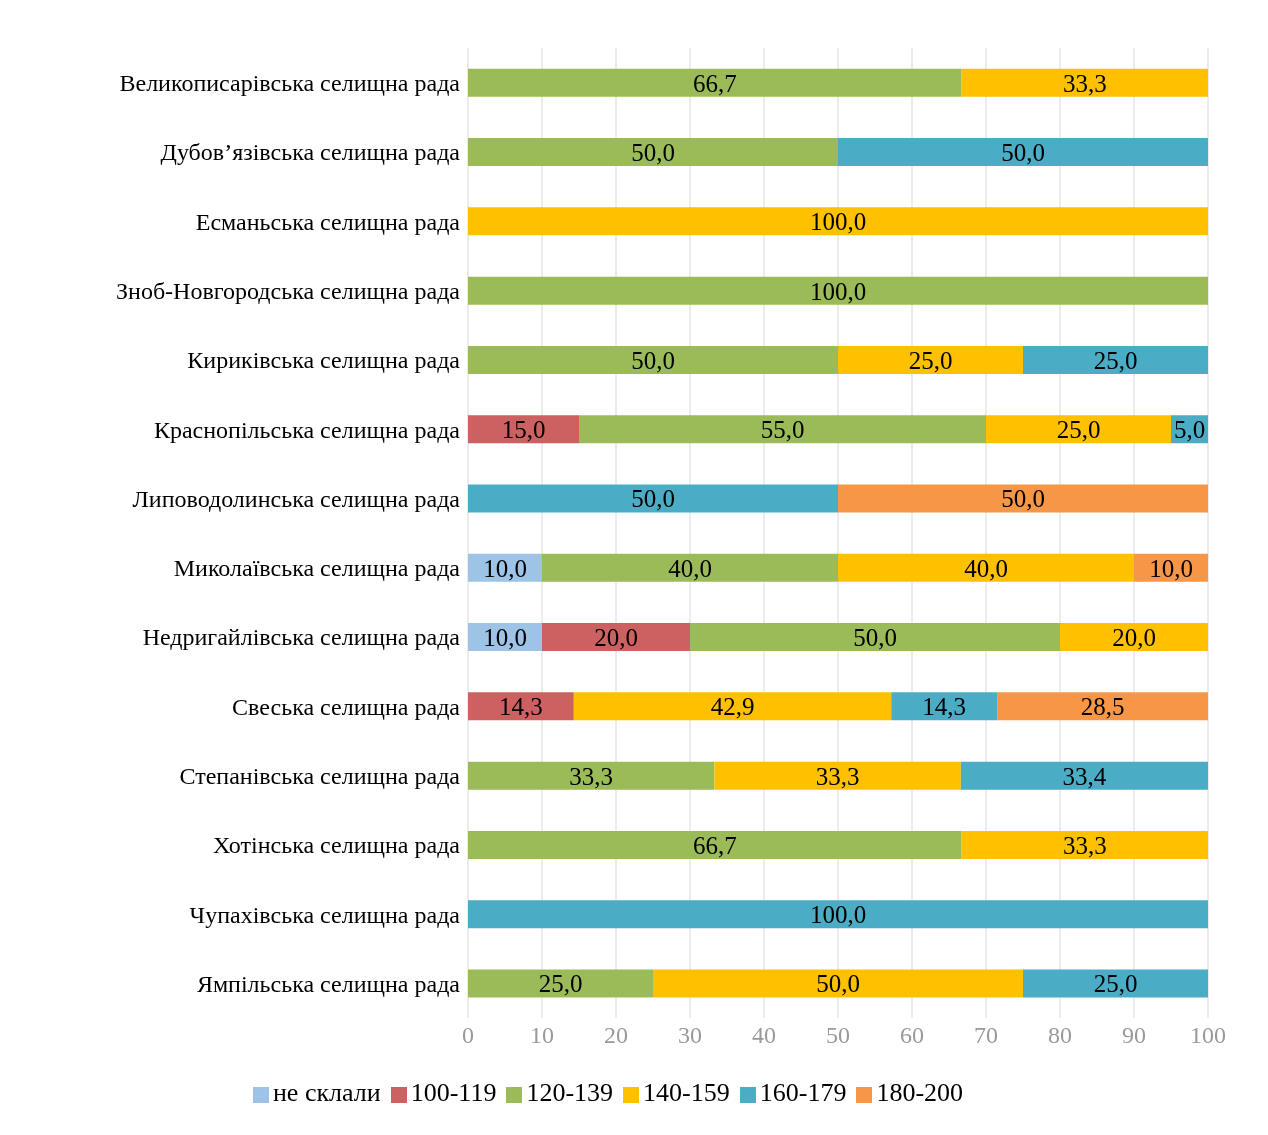 The image size is (1268, 1135). I want to click on y-tick-label: Степанівська селищна рада, so click(320, 776).